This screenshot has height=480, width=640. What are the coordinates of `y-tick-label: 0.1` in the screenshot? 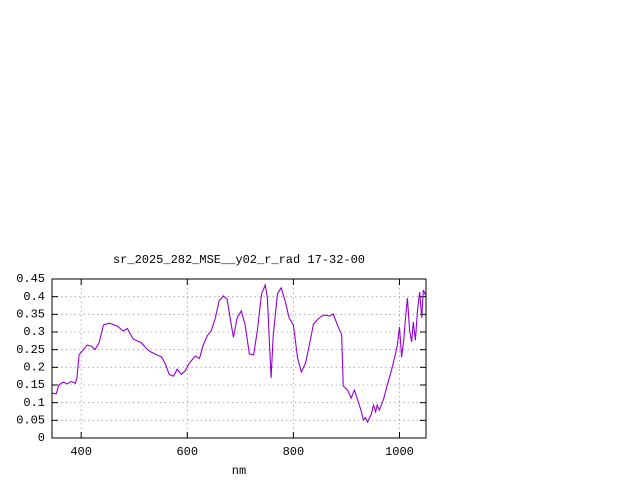 It's located at (34, 403).